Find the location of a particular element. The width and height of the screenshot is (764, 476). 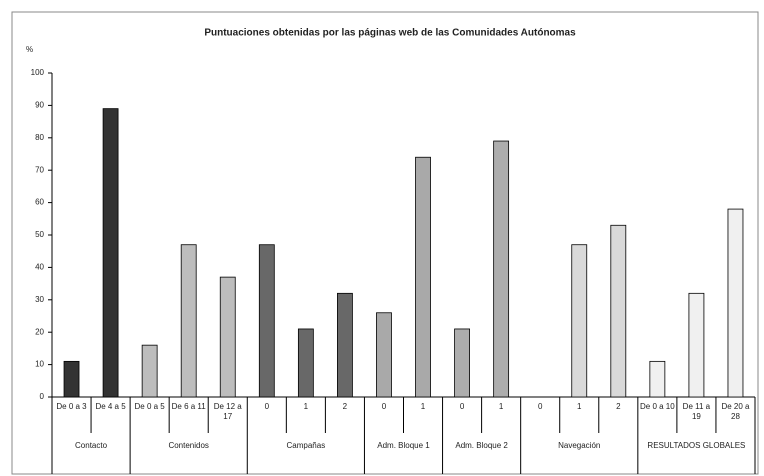

x-tick-label-box: De 6 a 11 is located at coordinates (188, 406).